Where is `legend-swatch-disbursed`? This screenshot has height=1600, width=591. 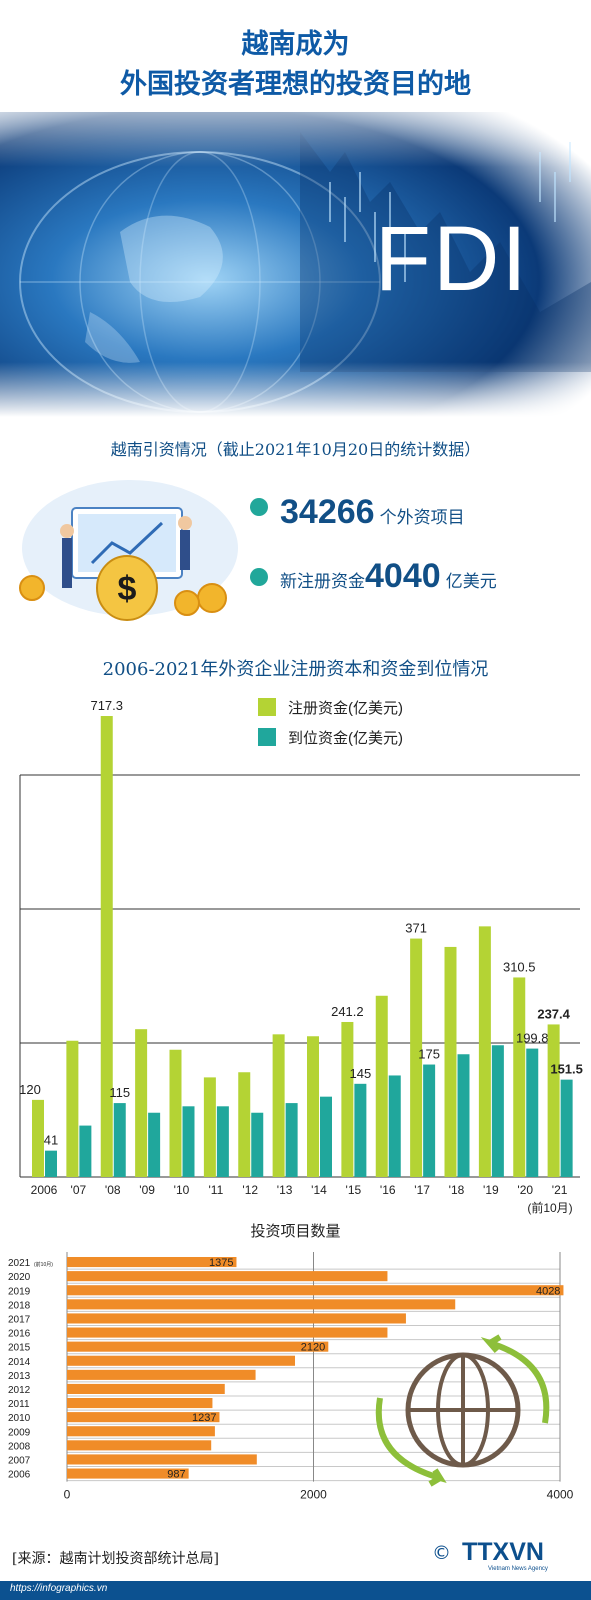 legend-swatch-disbursed is located at coordinates (267, 737).